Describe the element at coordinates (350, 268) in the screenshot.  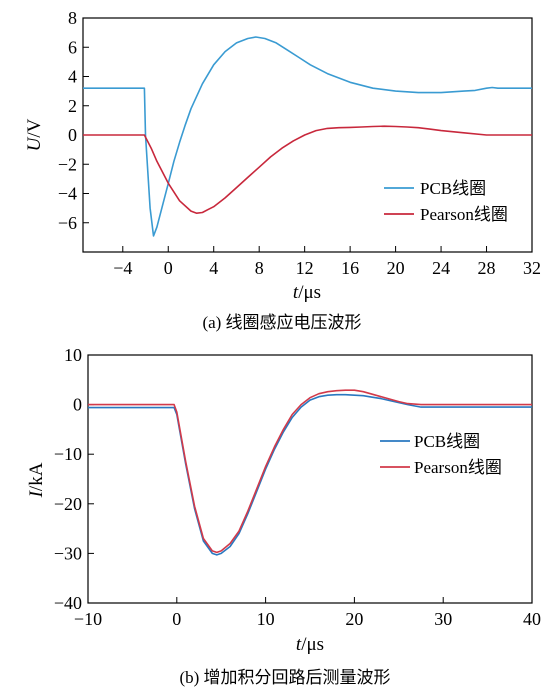
I see `chart-a-xtick-label: 16` at that location.